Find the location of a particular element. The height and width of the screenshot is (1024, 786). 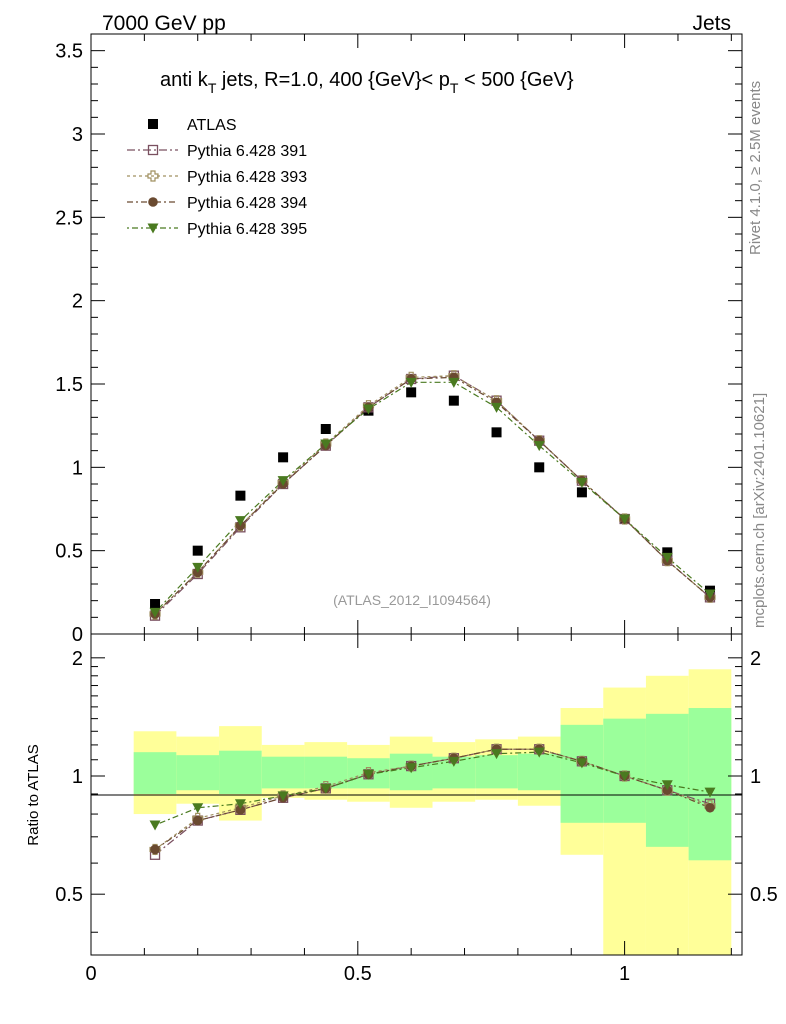

main-y-tick-label: 0.5 is located at coordinates (69, 552).